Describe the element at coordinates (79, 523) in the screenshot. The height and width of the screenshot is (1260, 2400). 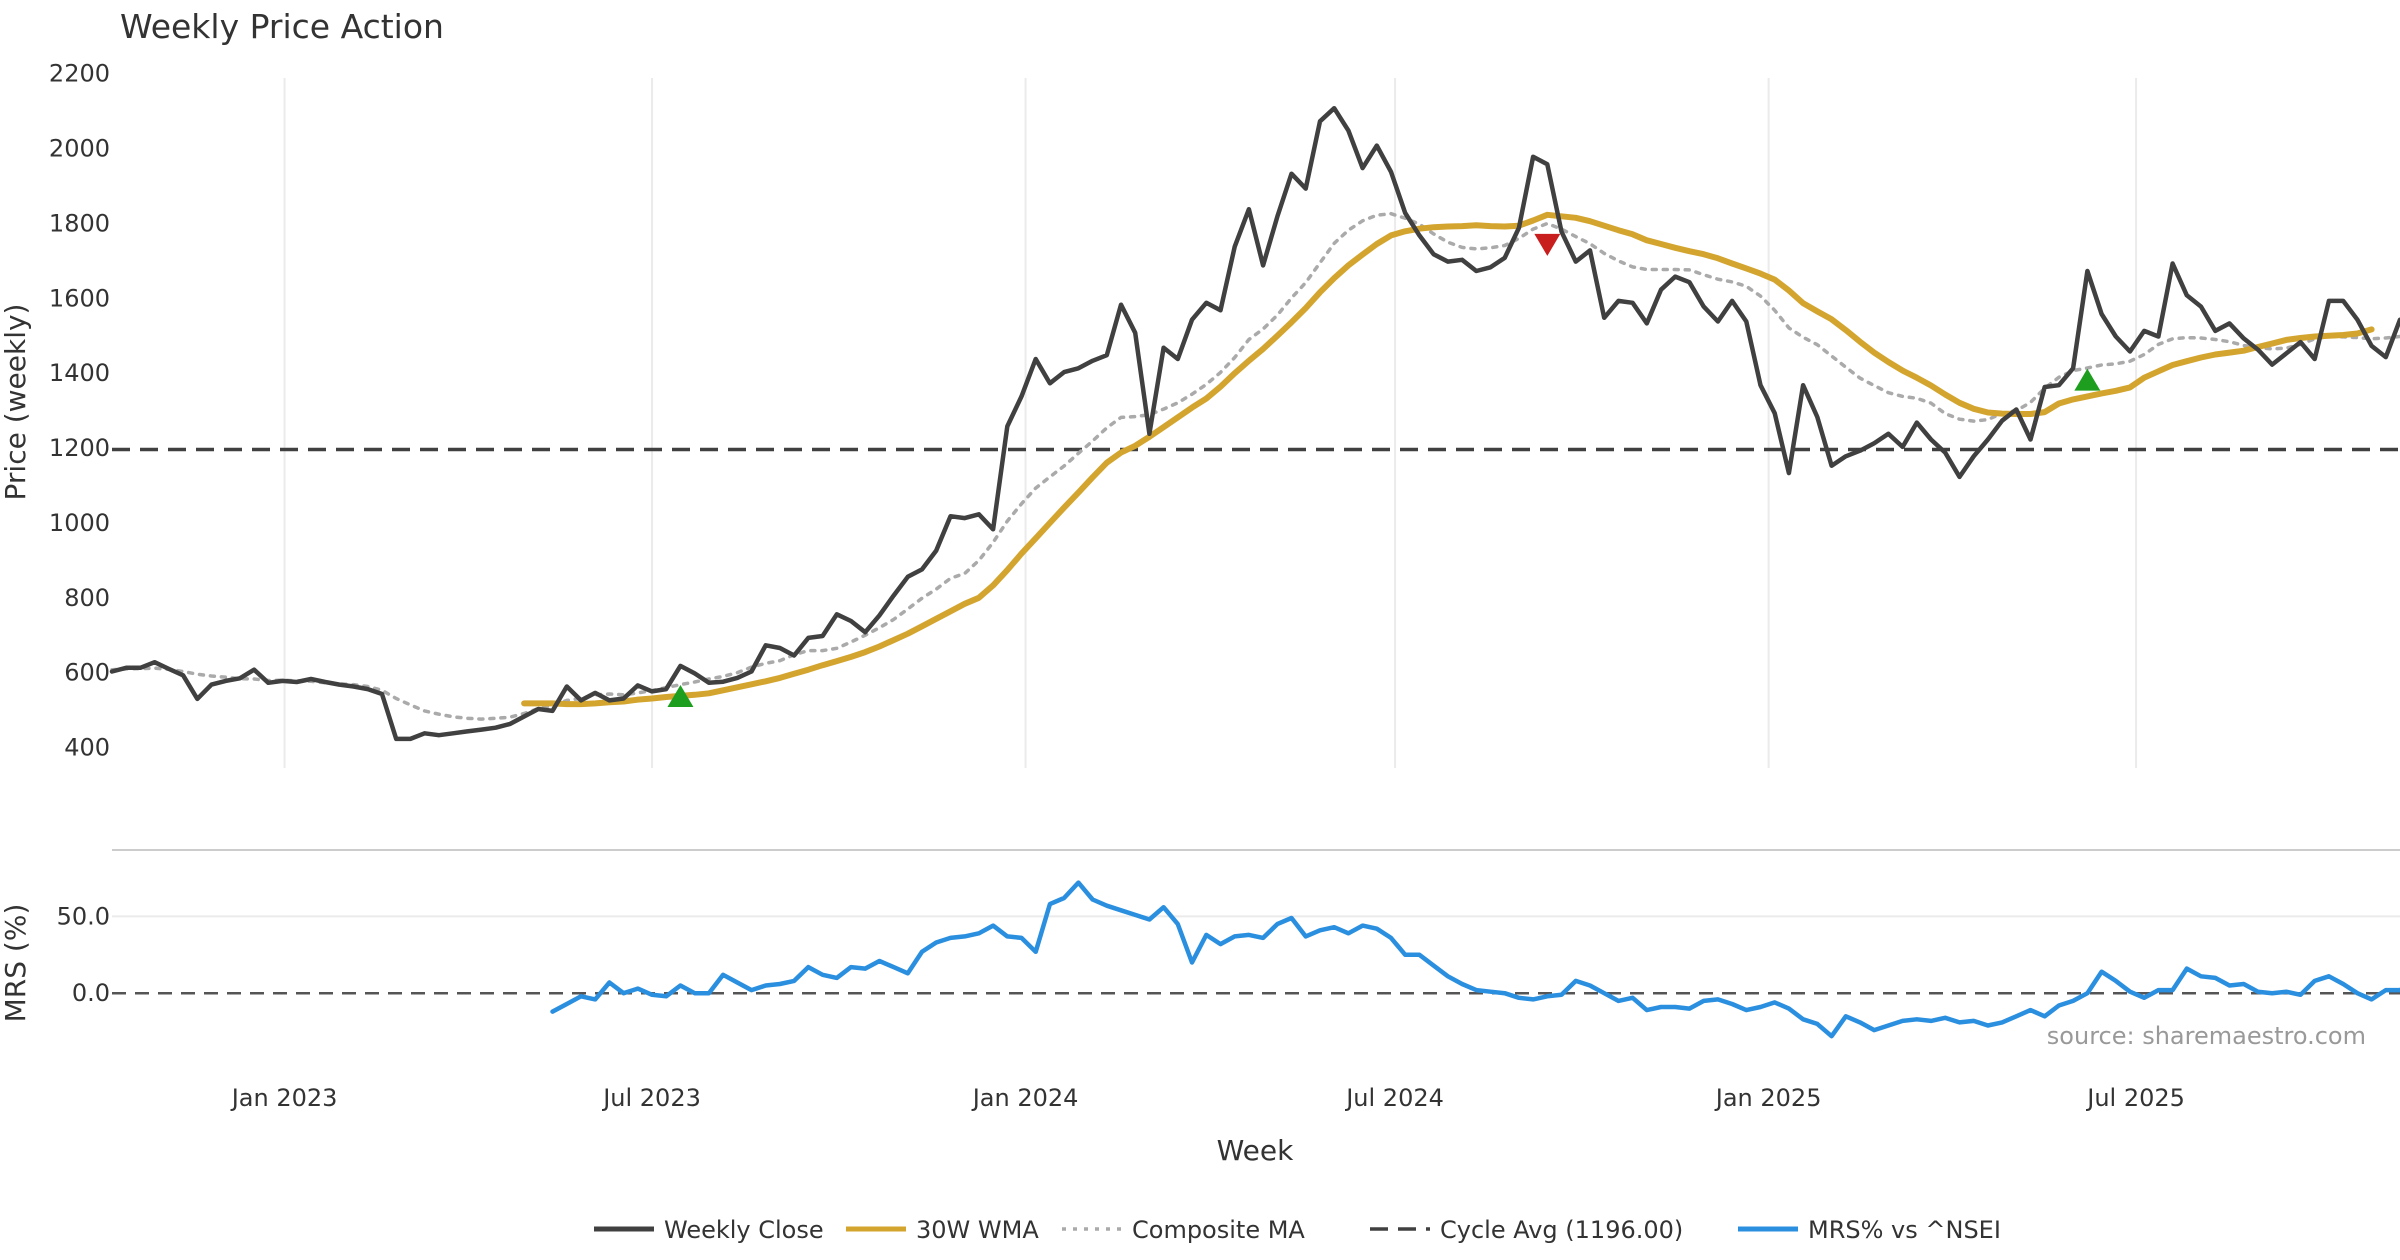
I see `price-y-tick-label: 1000` at that location.